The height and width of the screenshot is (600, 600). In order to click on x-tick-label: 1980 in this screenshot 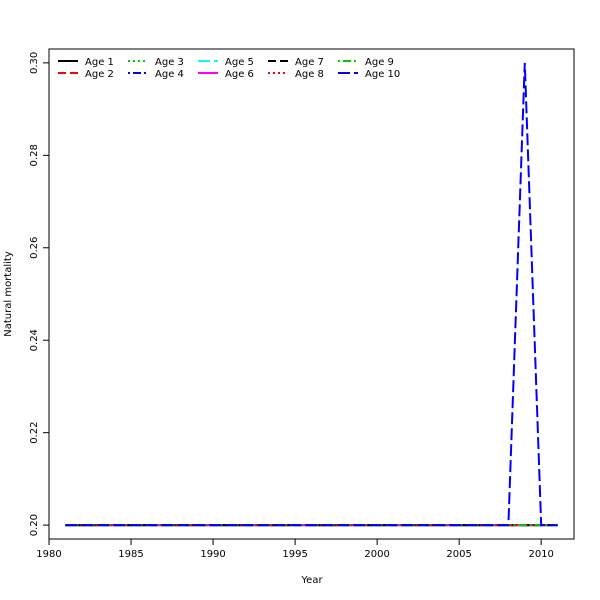, I will do `click(48, 554)`.